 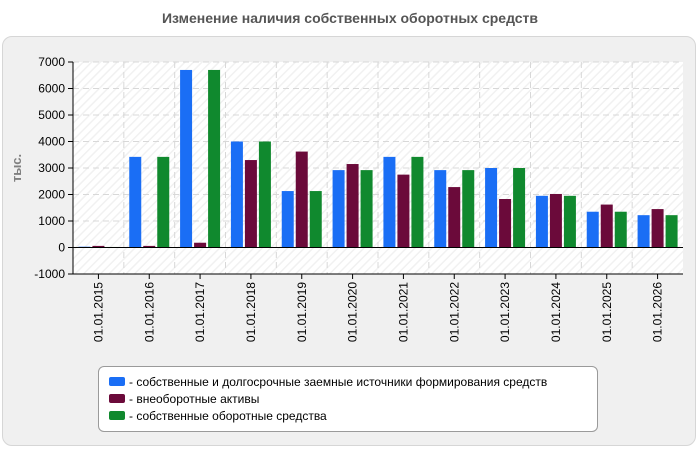 I want to click on y-tick-label: 7000, so click(x=51, y=62).